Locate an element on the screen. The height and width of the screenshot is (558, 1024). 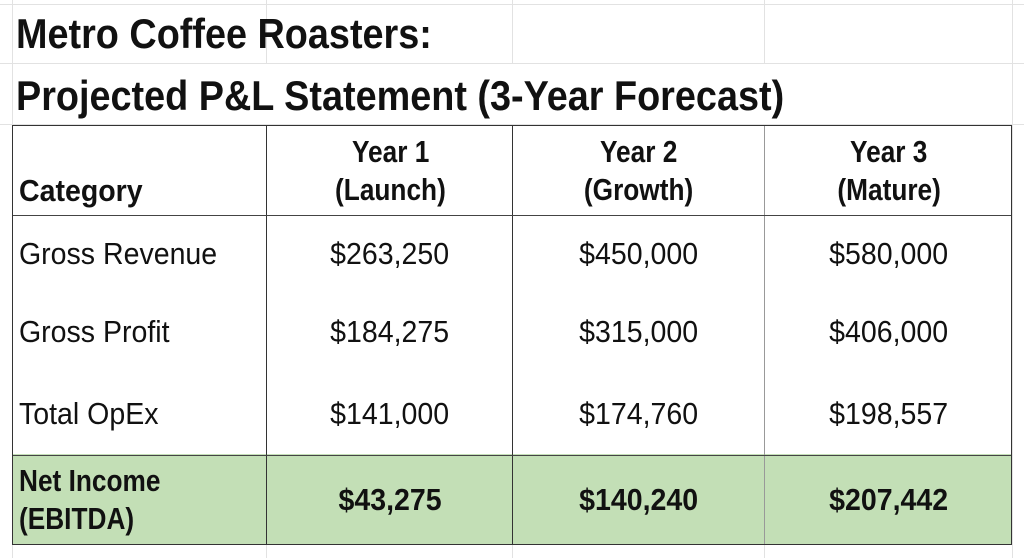
row-label-net-income: Net Income (EBITDA) is located at coordinates (90, 499).